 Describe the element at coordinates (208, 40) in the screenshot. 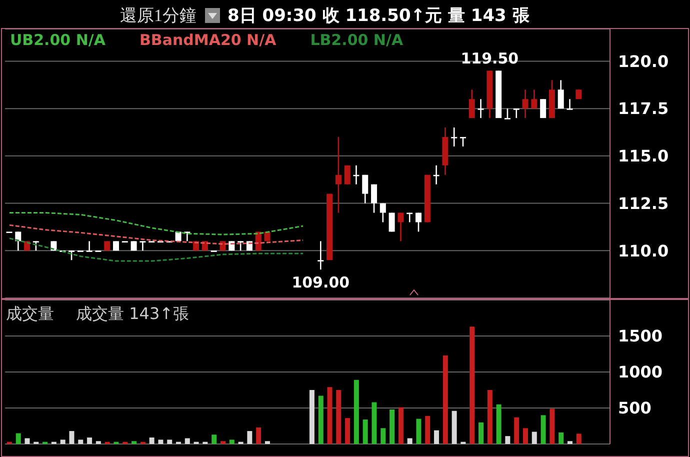

I see `text: BBandMA20 N/A` at that location.